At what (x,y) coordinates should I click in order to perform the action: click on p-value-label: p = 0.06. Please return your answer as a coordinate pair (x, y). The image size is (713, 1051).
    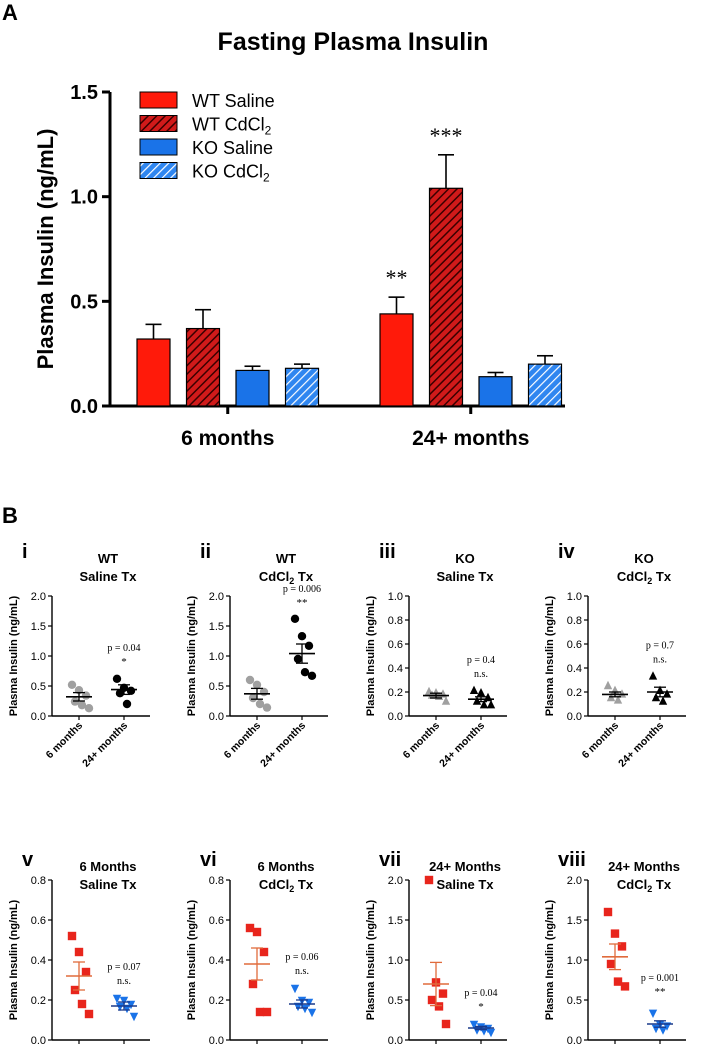
    Looking at the image, I should click on (301, 957).